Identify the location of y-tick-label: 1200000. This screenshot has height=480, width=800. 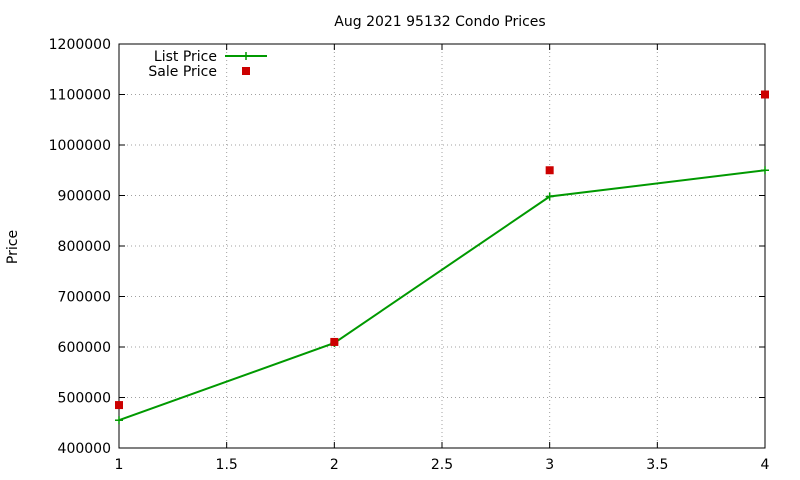
(80, 45).